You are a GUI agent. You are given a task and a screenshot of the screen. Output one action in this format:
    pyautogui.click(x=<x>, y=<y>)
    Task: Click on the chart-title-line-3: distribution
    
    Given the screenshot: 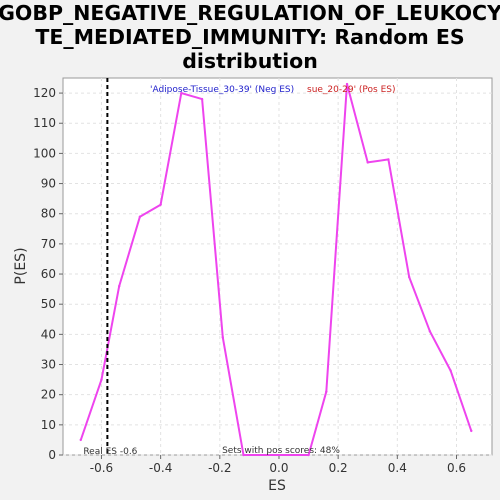 What is the action you would take?
    pyautogui.click(x=250, y=61)
    